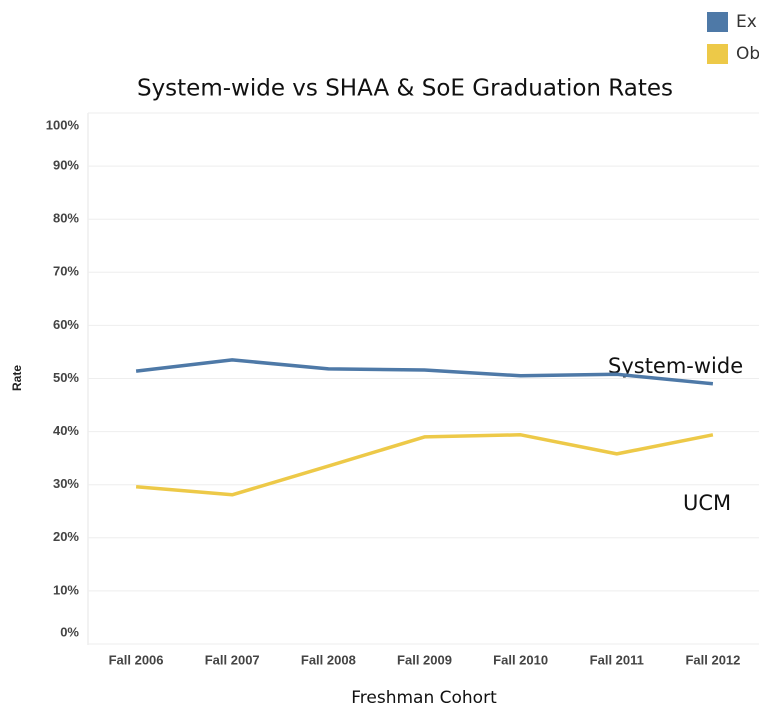 This screenshot has width=759, height=708. Describe the element at coordinates (66, 536) in the screenshot. I see `y-tick-label: 20%` at that location.